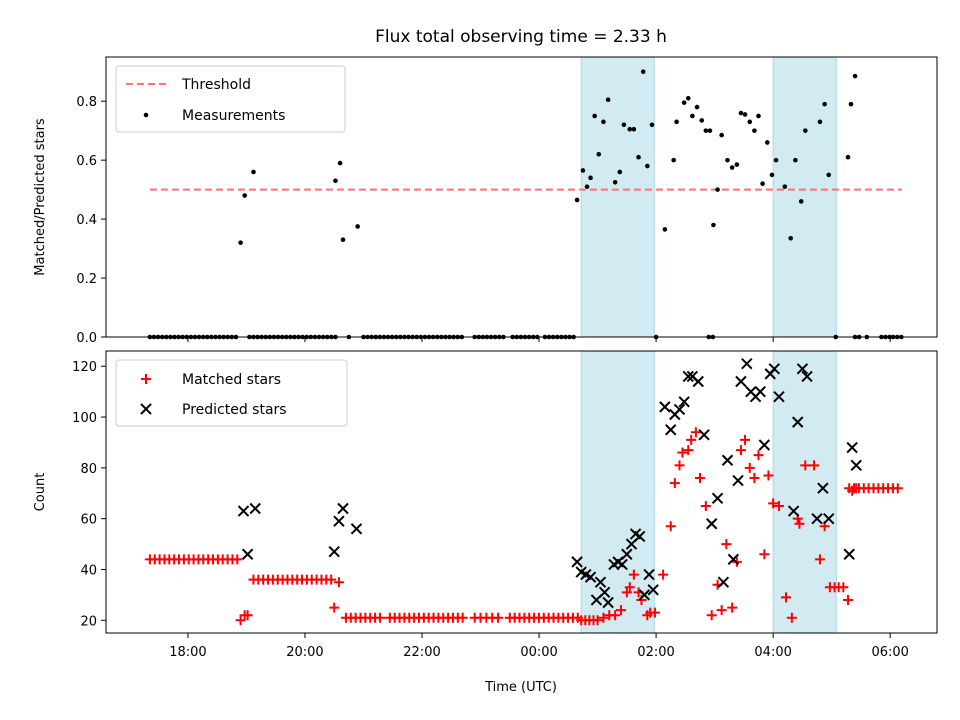 The height and width of the screenshot is (720, 960). What do you see at coordinates (88, 469) in the screenshot?
I see `y-tick-label: 80` at bounding box center [88, 469].